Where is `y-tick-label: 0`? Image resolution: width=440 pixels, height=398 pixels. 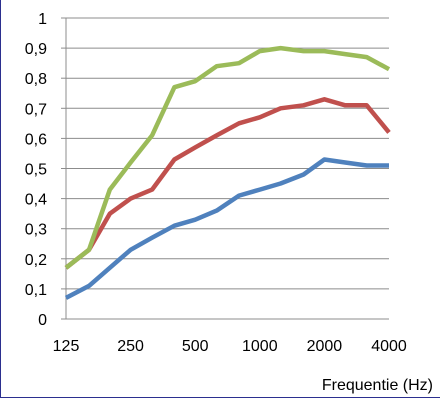
y-tick-label: 0 is located at coordinates (42, 320).